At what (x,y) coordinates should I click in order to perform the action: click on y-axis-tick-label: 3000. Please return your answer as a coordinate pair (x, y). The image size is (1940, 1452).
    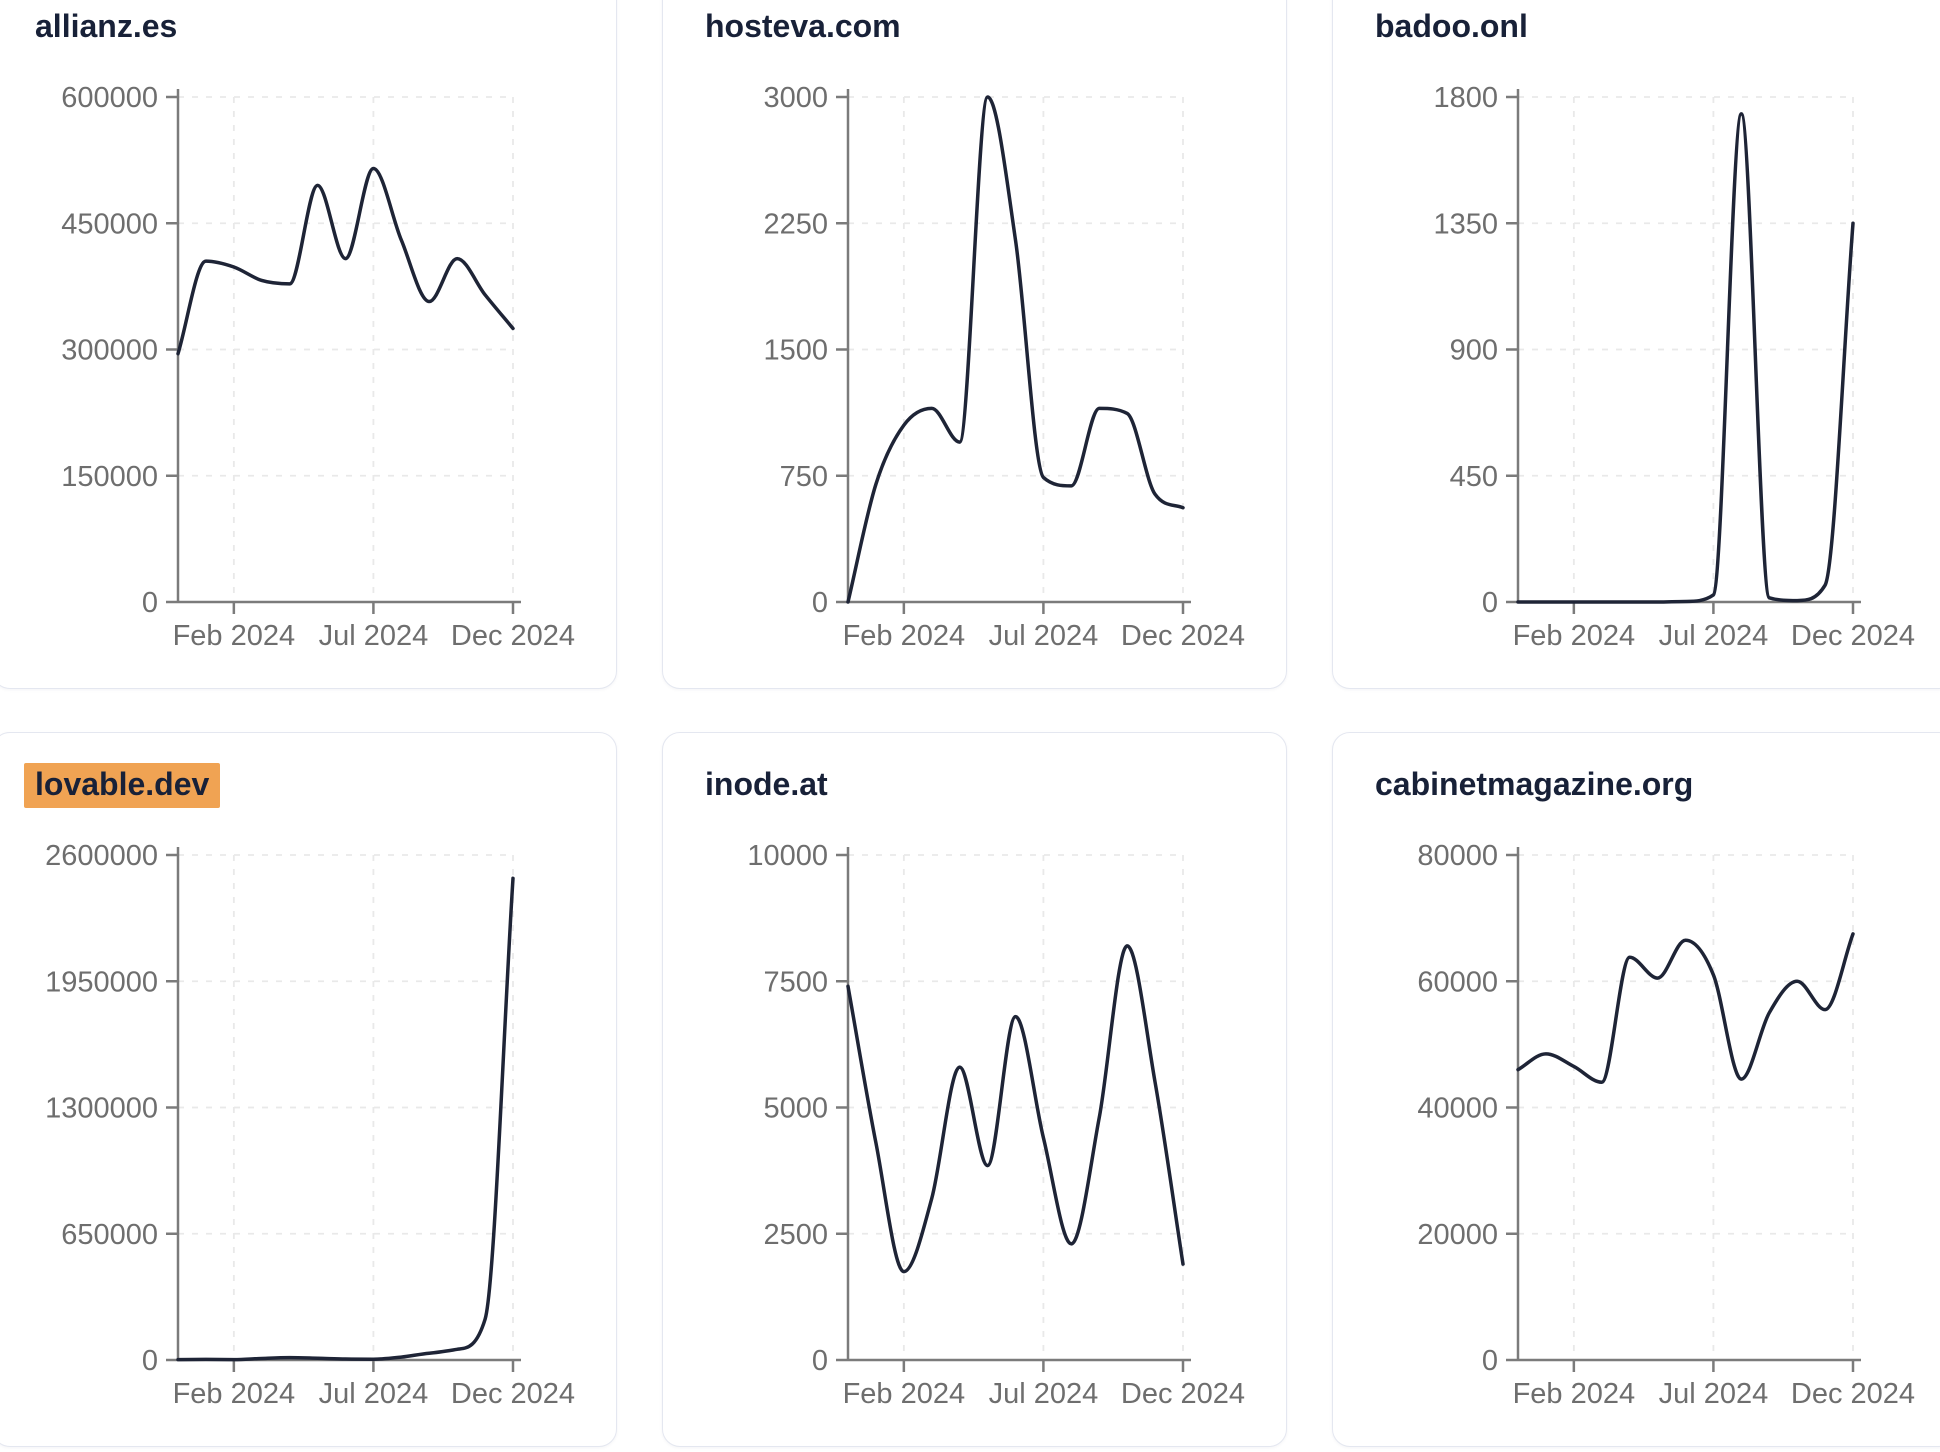
    Looking at the image, I should click on (795, 98).